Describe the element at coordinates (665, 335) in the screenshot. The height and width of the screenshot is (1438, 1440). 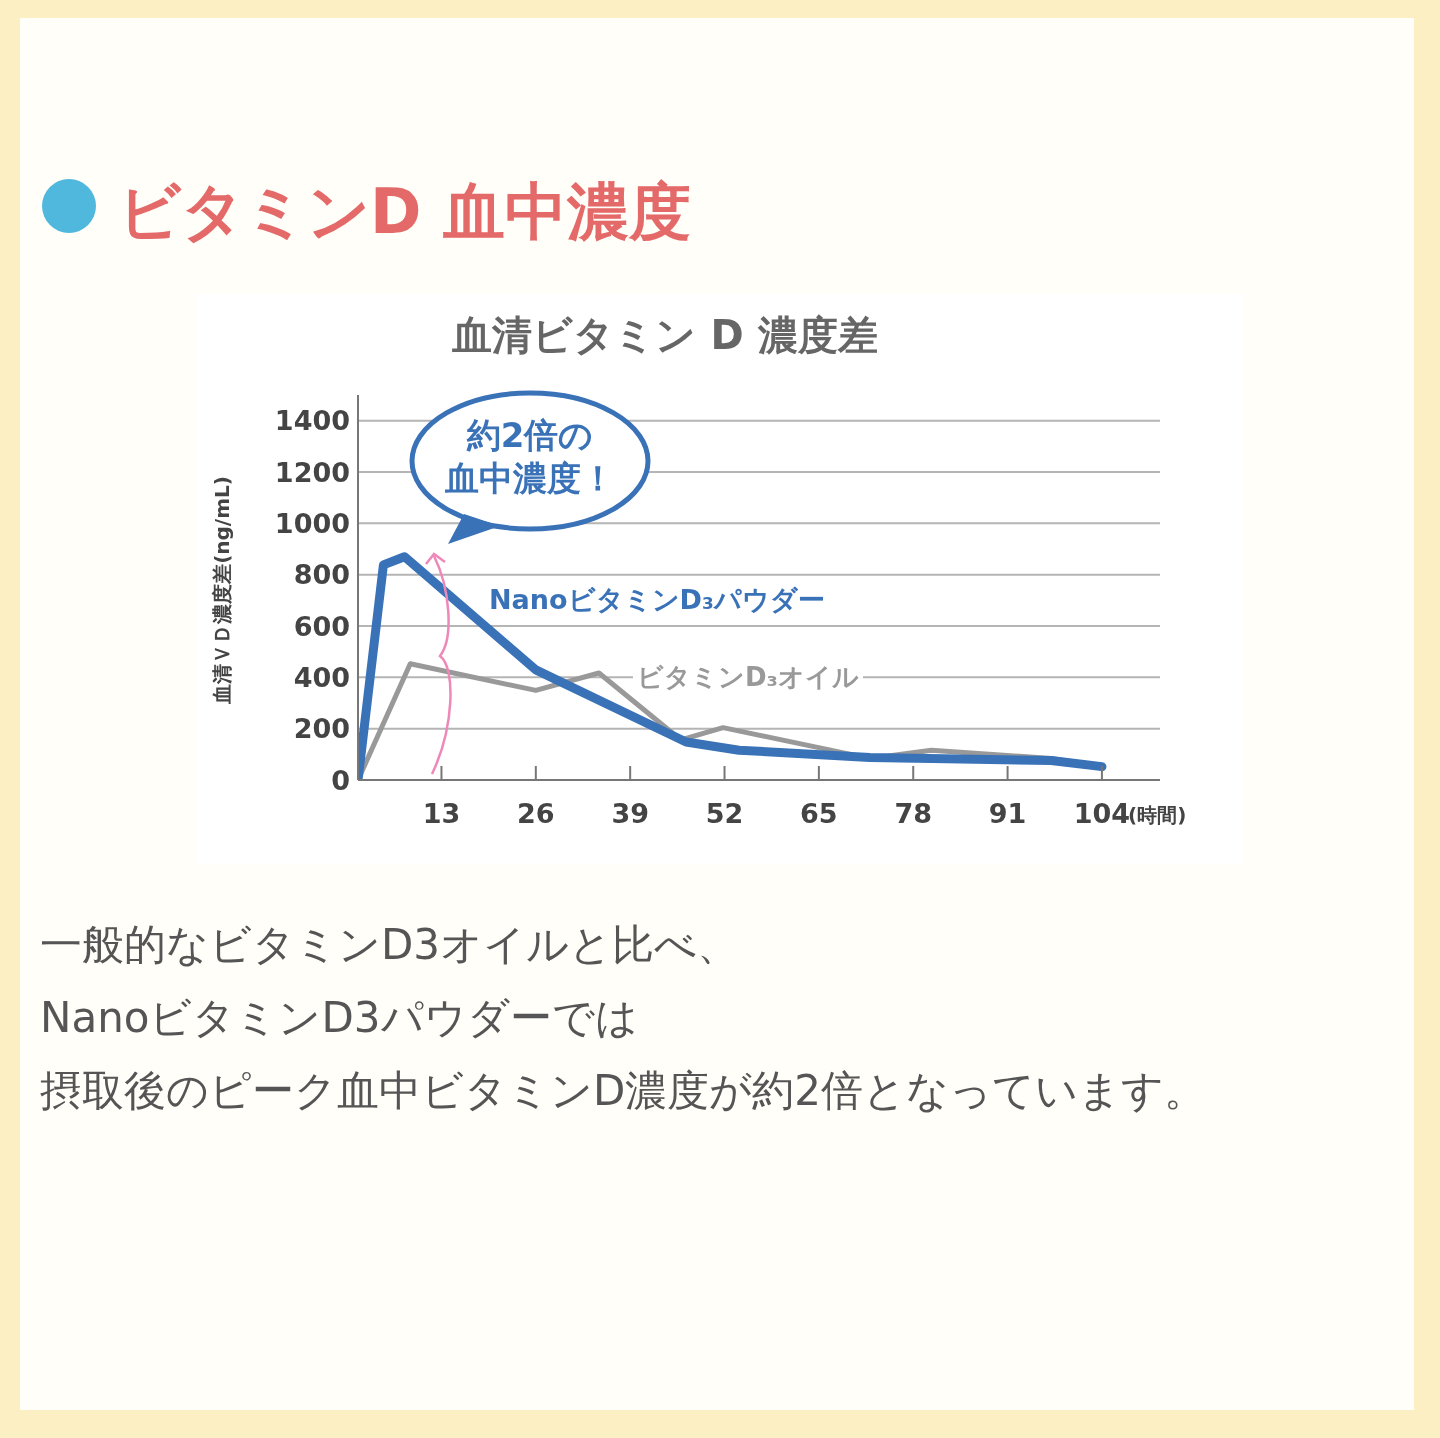
I see `chart-subtitle: 血清ビタミン D 濃度差` at that location.